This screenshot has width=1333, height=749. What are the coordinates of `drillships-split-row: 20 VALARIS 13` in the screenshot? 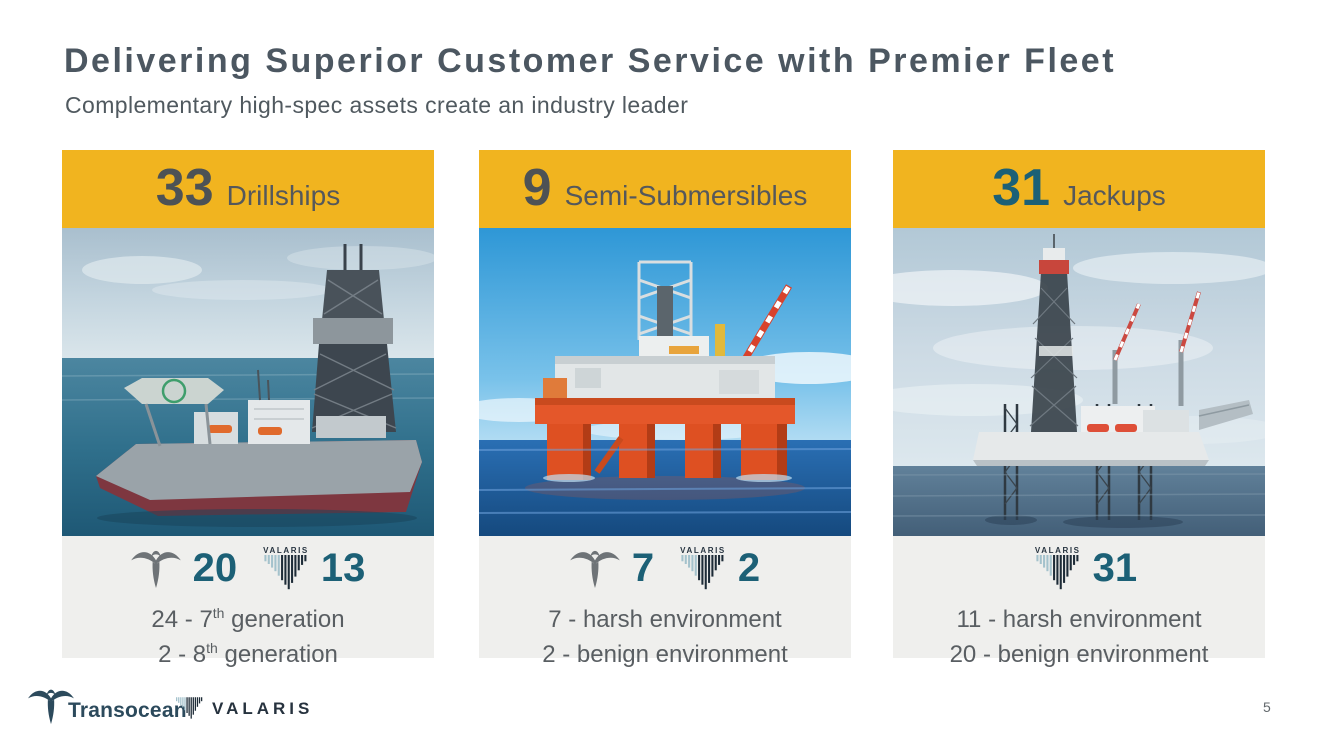 It's located at (248, 568).